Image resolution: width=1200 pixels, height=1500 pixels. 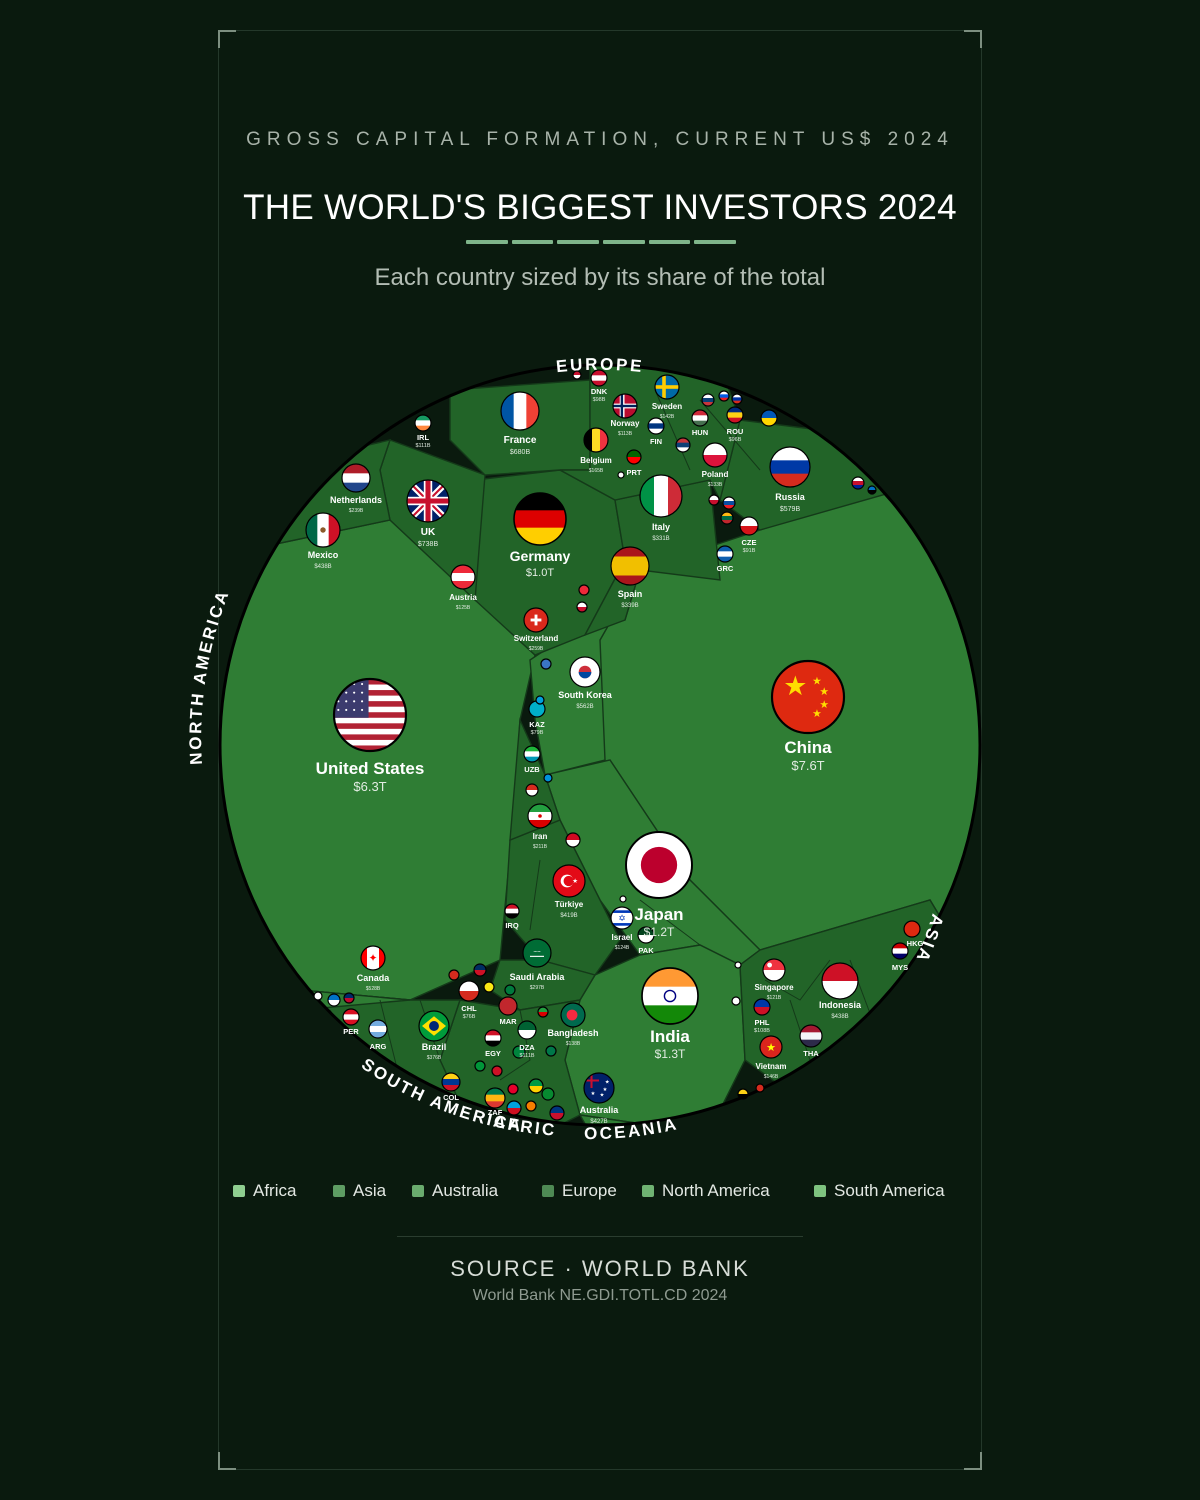 What do you see at coordinates (527, 1030) in the screenshot?
I see `#006233|#ffffff-flag-icon` at bounding box center [527, 1030].